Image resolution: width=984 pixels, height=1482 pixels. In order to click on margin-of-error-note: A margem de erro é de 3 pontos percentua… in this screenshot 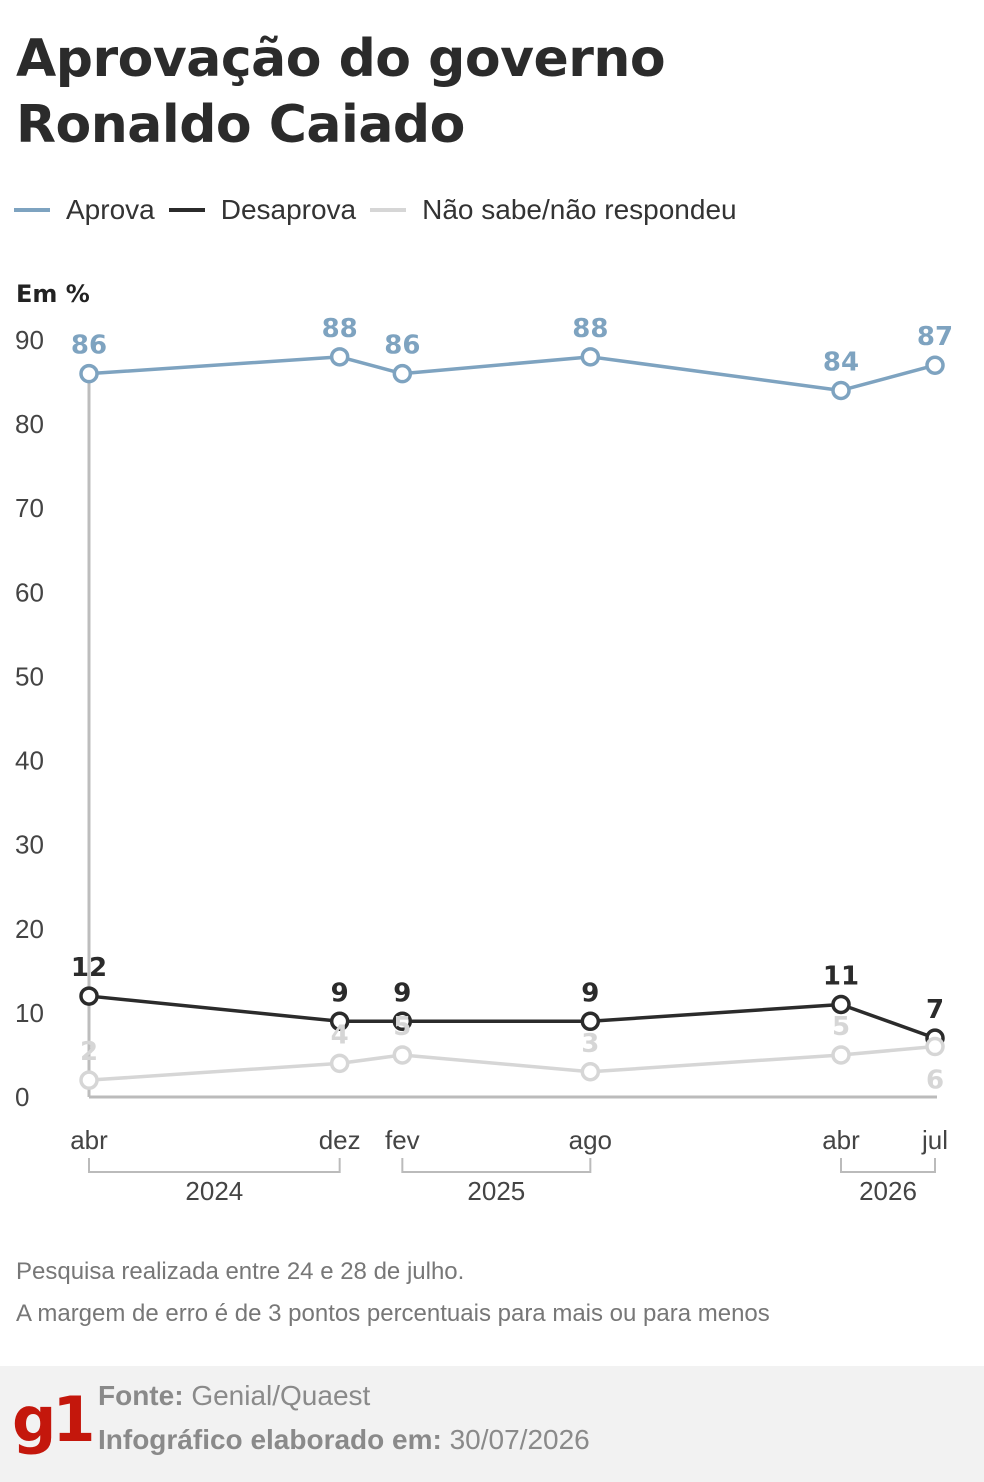, I will do `click(393, 1313)`.